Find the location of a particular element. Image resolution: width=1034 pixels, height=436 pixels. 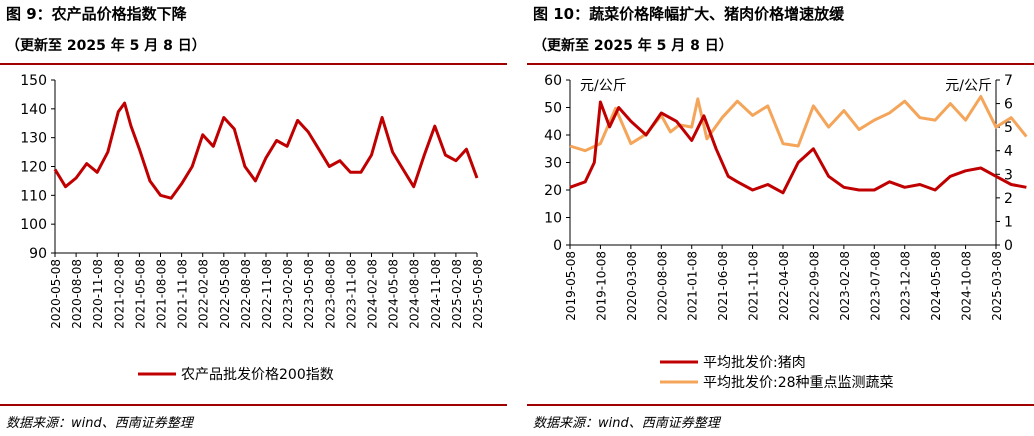

x-tick-label: 2025-02-08 is located at coordinates (457, 294).